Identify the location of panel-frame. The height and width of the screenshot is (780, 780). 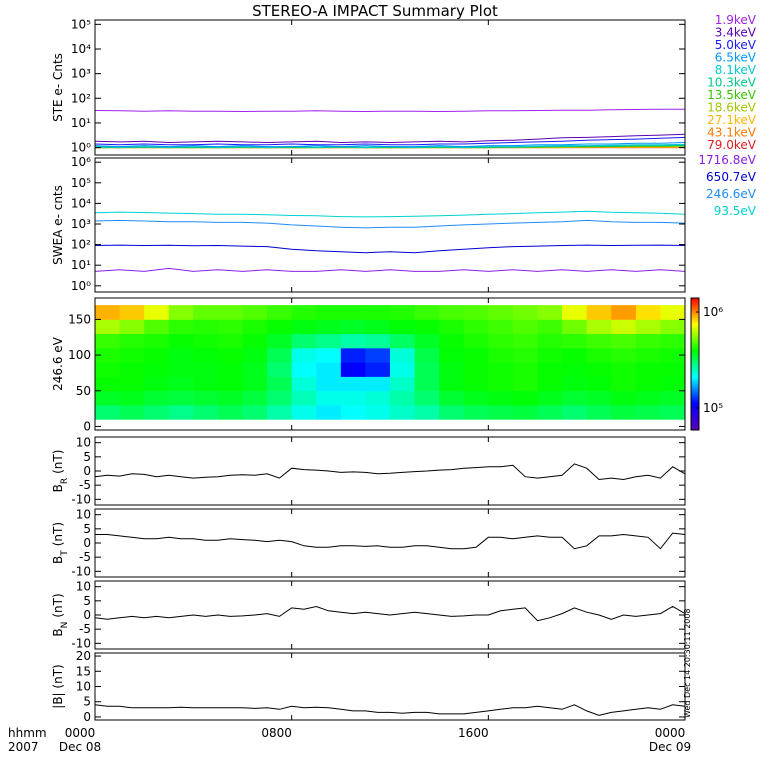
(390, 225).